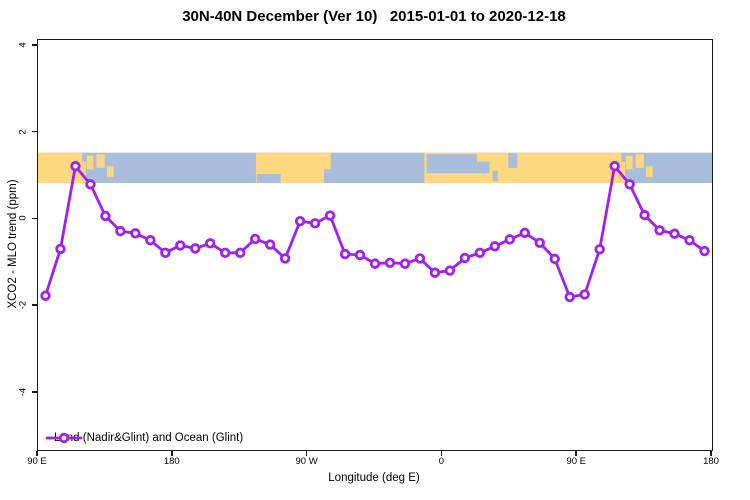  What do you see at coordinates (513, 160) in the screenshot?
I see `water-caspian-sea` at bounding box center [513, 160].